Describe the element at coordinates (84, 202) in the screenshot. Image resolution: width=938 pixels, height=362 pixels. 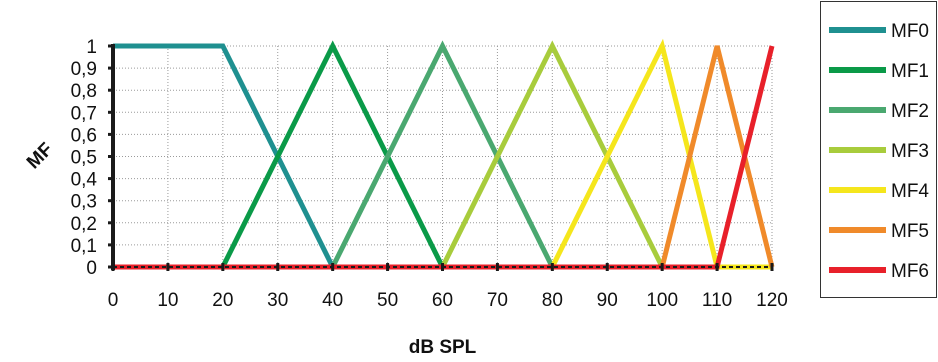
I see `y-tick-label: 0,3` at that location.